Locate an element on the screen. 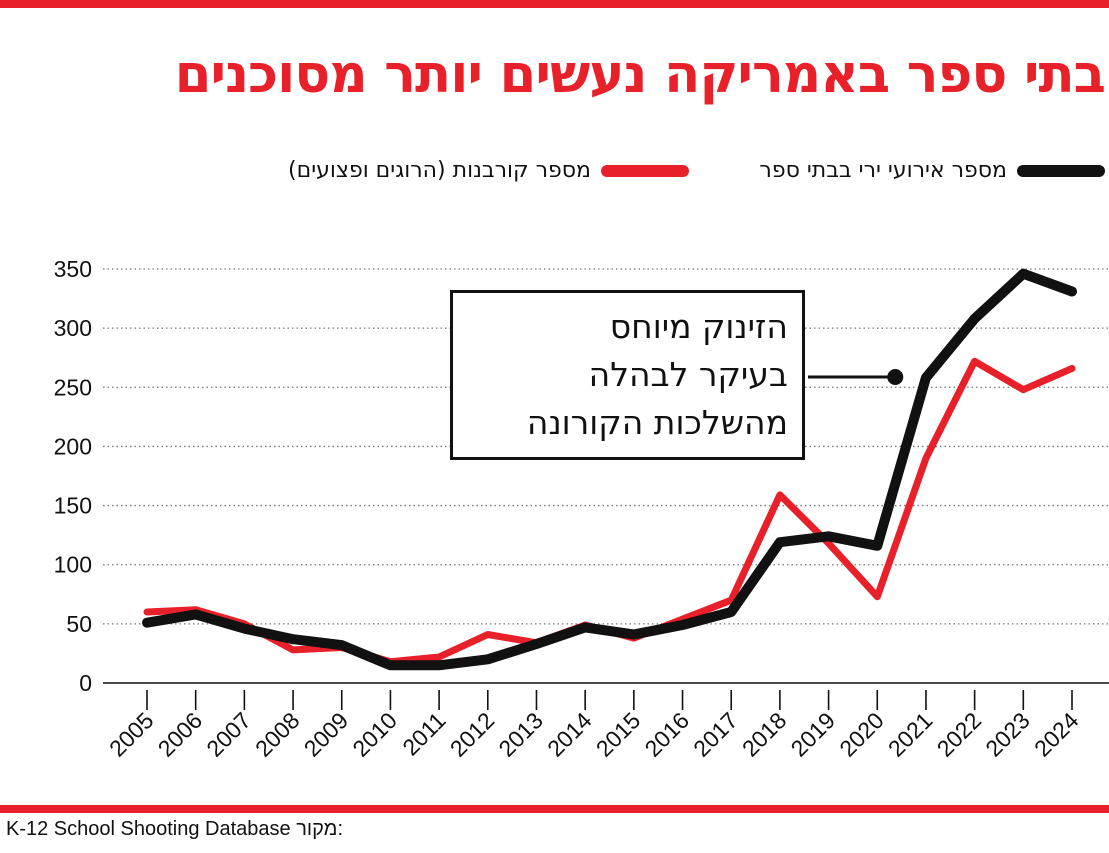 The height and width of the screenshot is (853, 1109). annotation-box: הזינוק מיוחס בעיקר לבהלה מהשלכות הקורונה is located at coordinates (627, 375).